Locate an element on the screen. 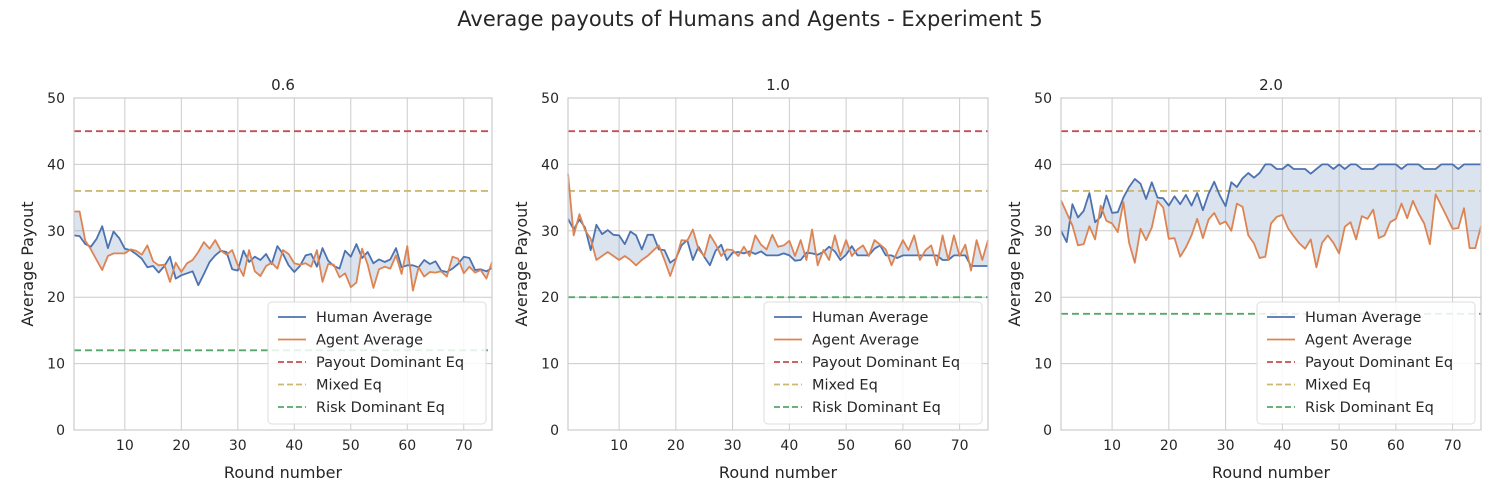  subplot-title: 0.6 is located at coordinates (283, 85).